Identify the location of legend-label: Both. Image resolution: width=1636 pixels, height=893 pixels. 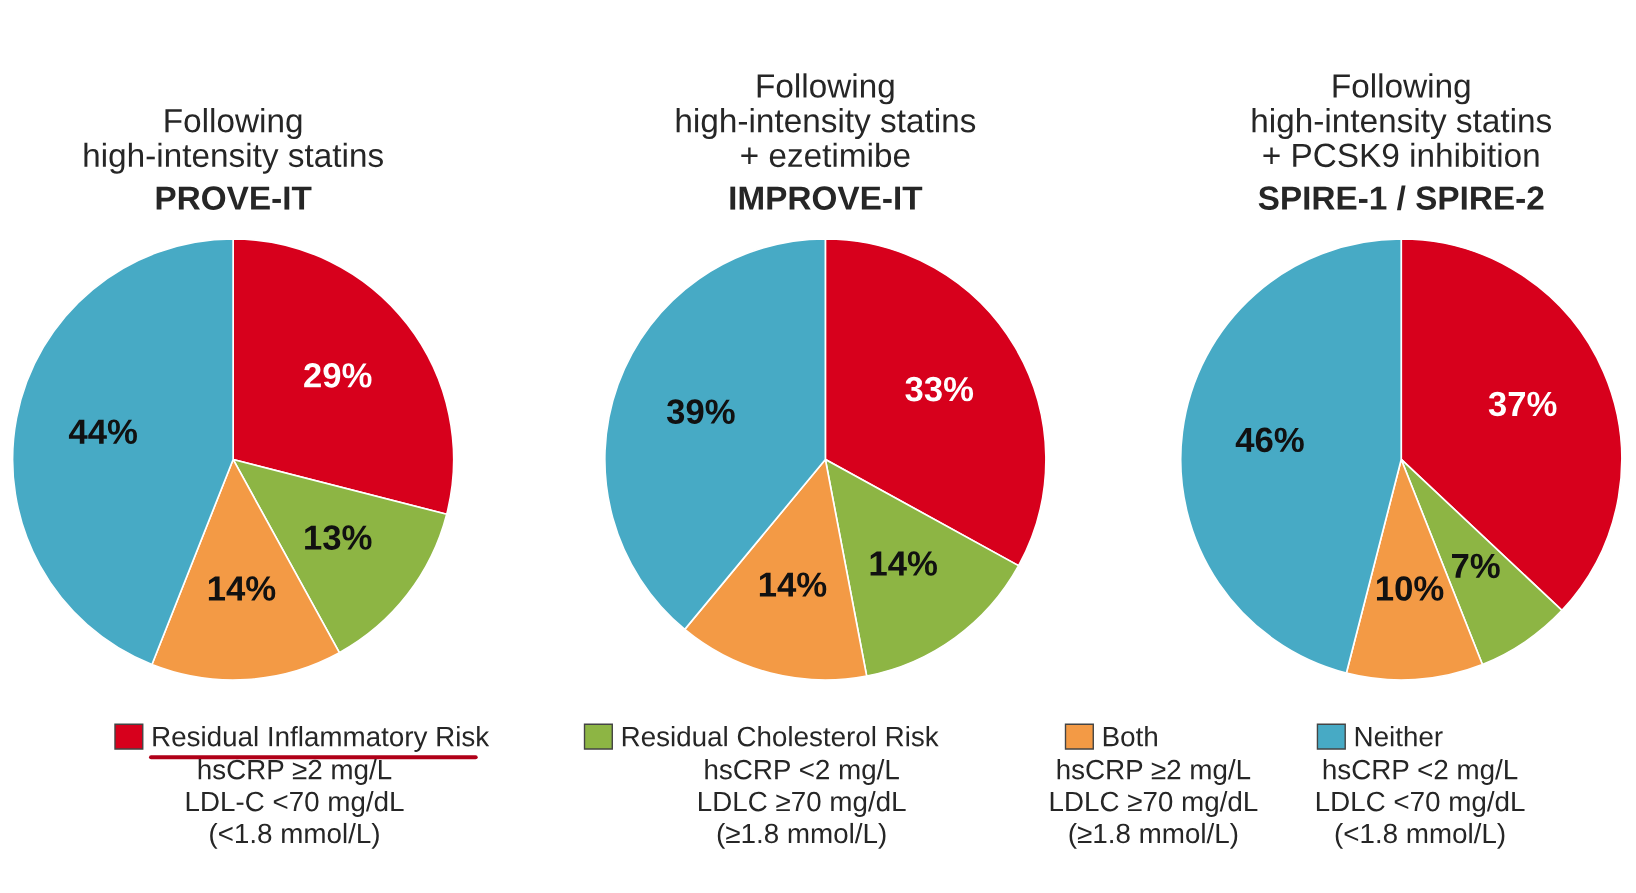
(1130, 736).